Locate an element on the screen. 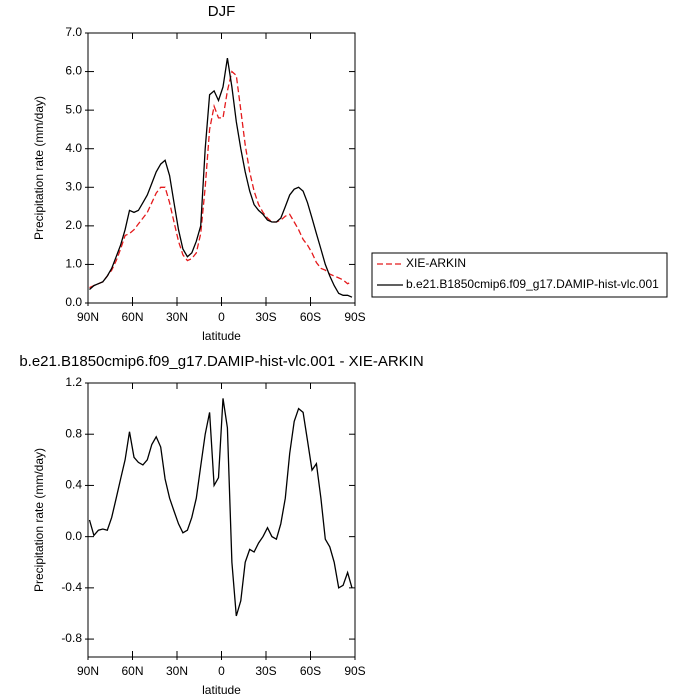 The width and height of the screenshot is (700, 700). y-tick-label: 5.0 is located at coordinates (73, 109).